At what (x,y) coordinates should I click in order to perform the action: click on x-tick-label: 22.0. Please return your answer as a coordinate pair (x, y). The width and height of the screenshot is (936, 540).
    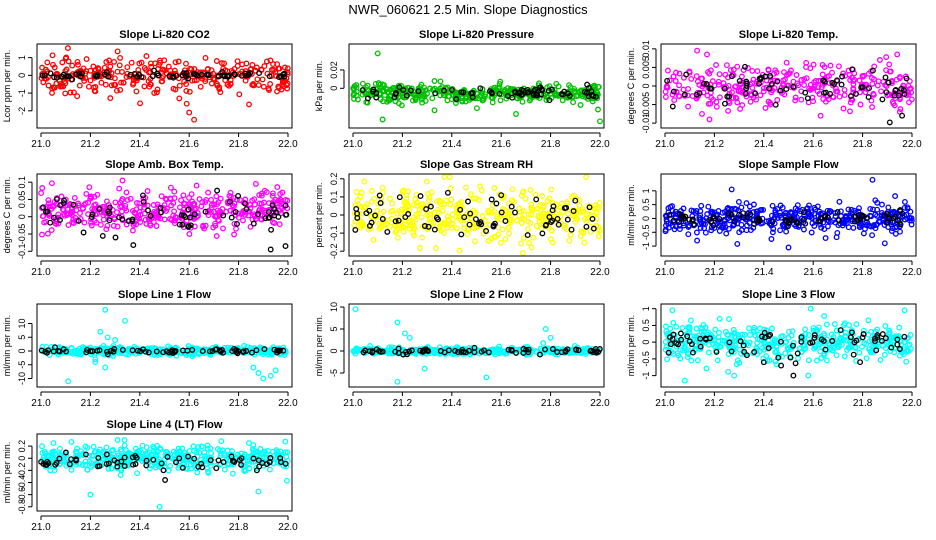
    Looking at the image, I should click on (288, 403).